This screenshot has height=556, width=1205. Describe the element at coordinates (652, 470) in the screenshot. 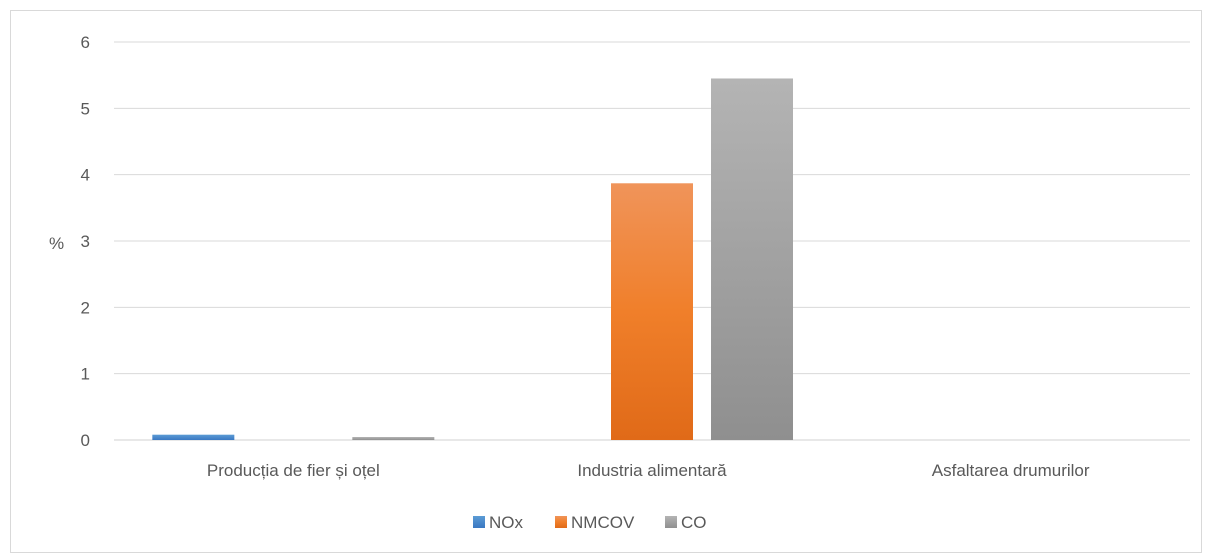

I see `x-category-label: Industria alimentară` at that location.